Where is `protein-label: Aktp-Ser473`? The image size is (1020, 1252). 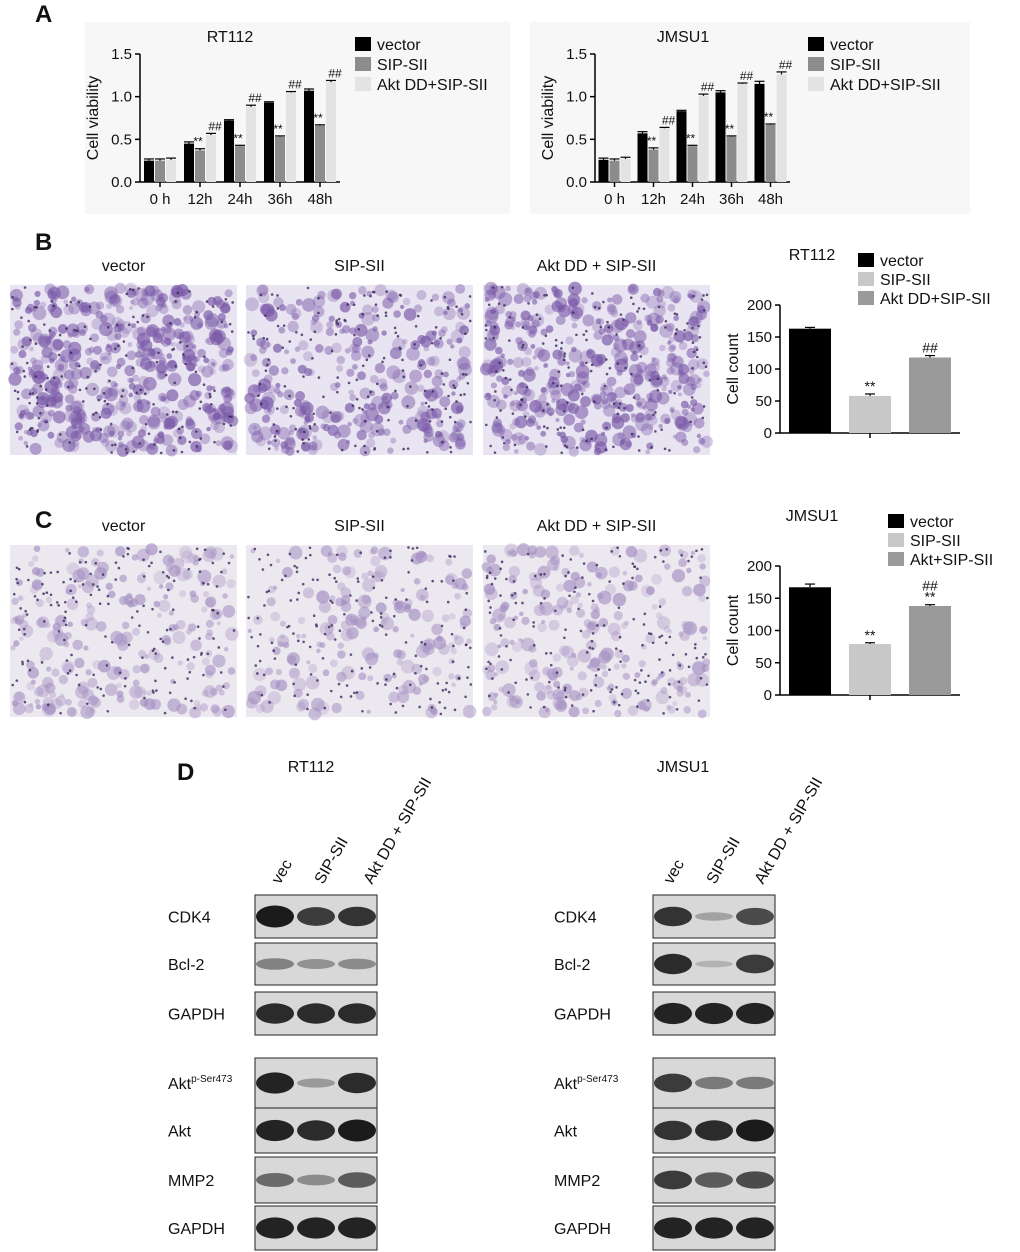 protein-label: Aktp-Ser473 is located at coordinates (200, 1083).